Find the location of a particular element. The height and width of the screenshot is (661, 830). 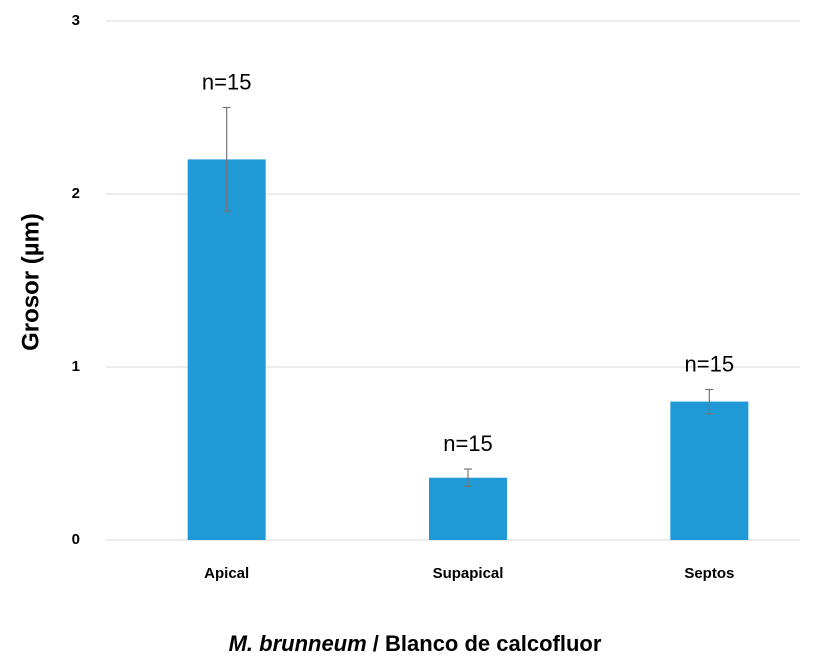

x-tick-label: Apical is located at coordinates (226, 573).